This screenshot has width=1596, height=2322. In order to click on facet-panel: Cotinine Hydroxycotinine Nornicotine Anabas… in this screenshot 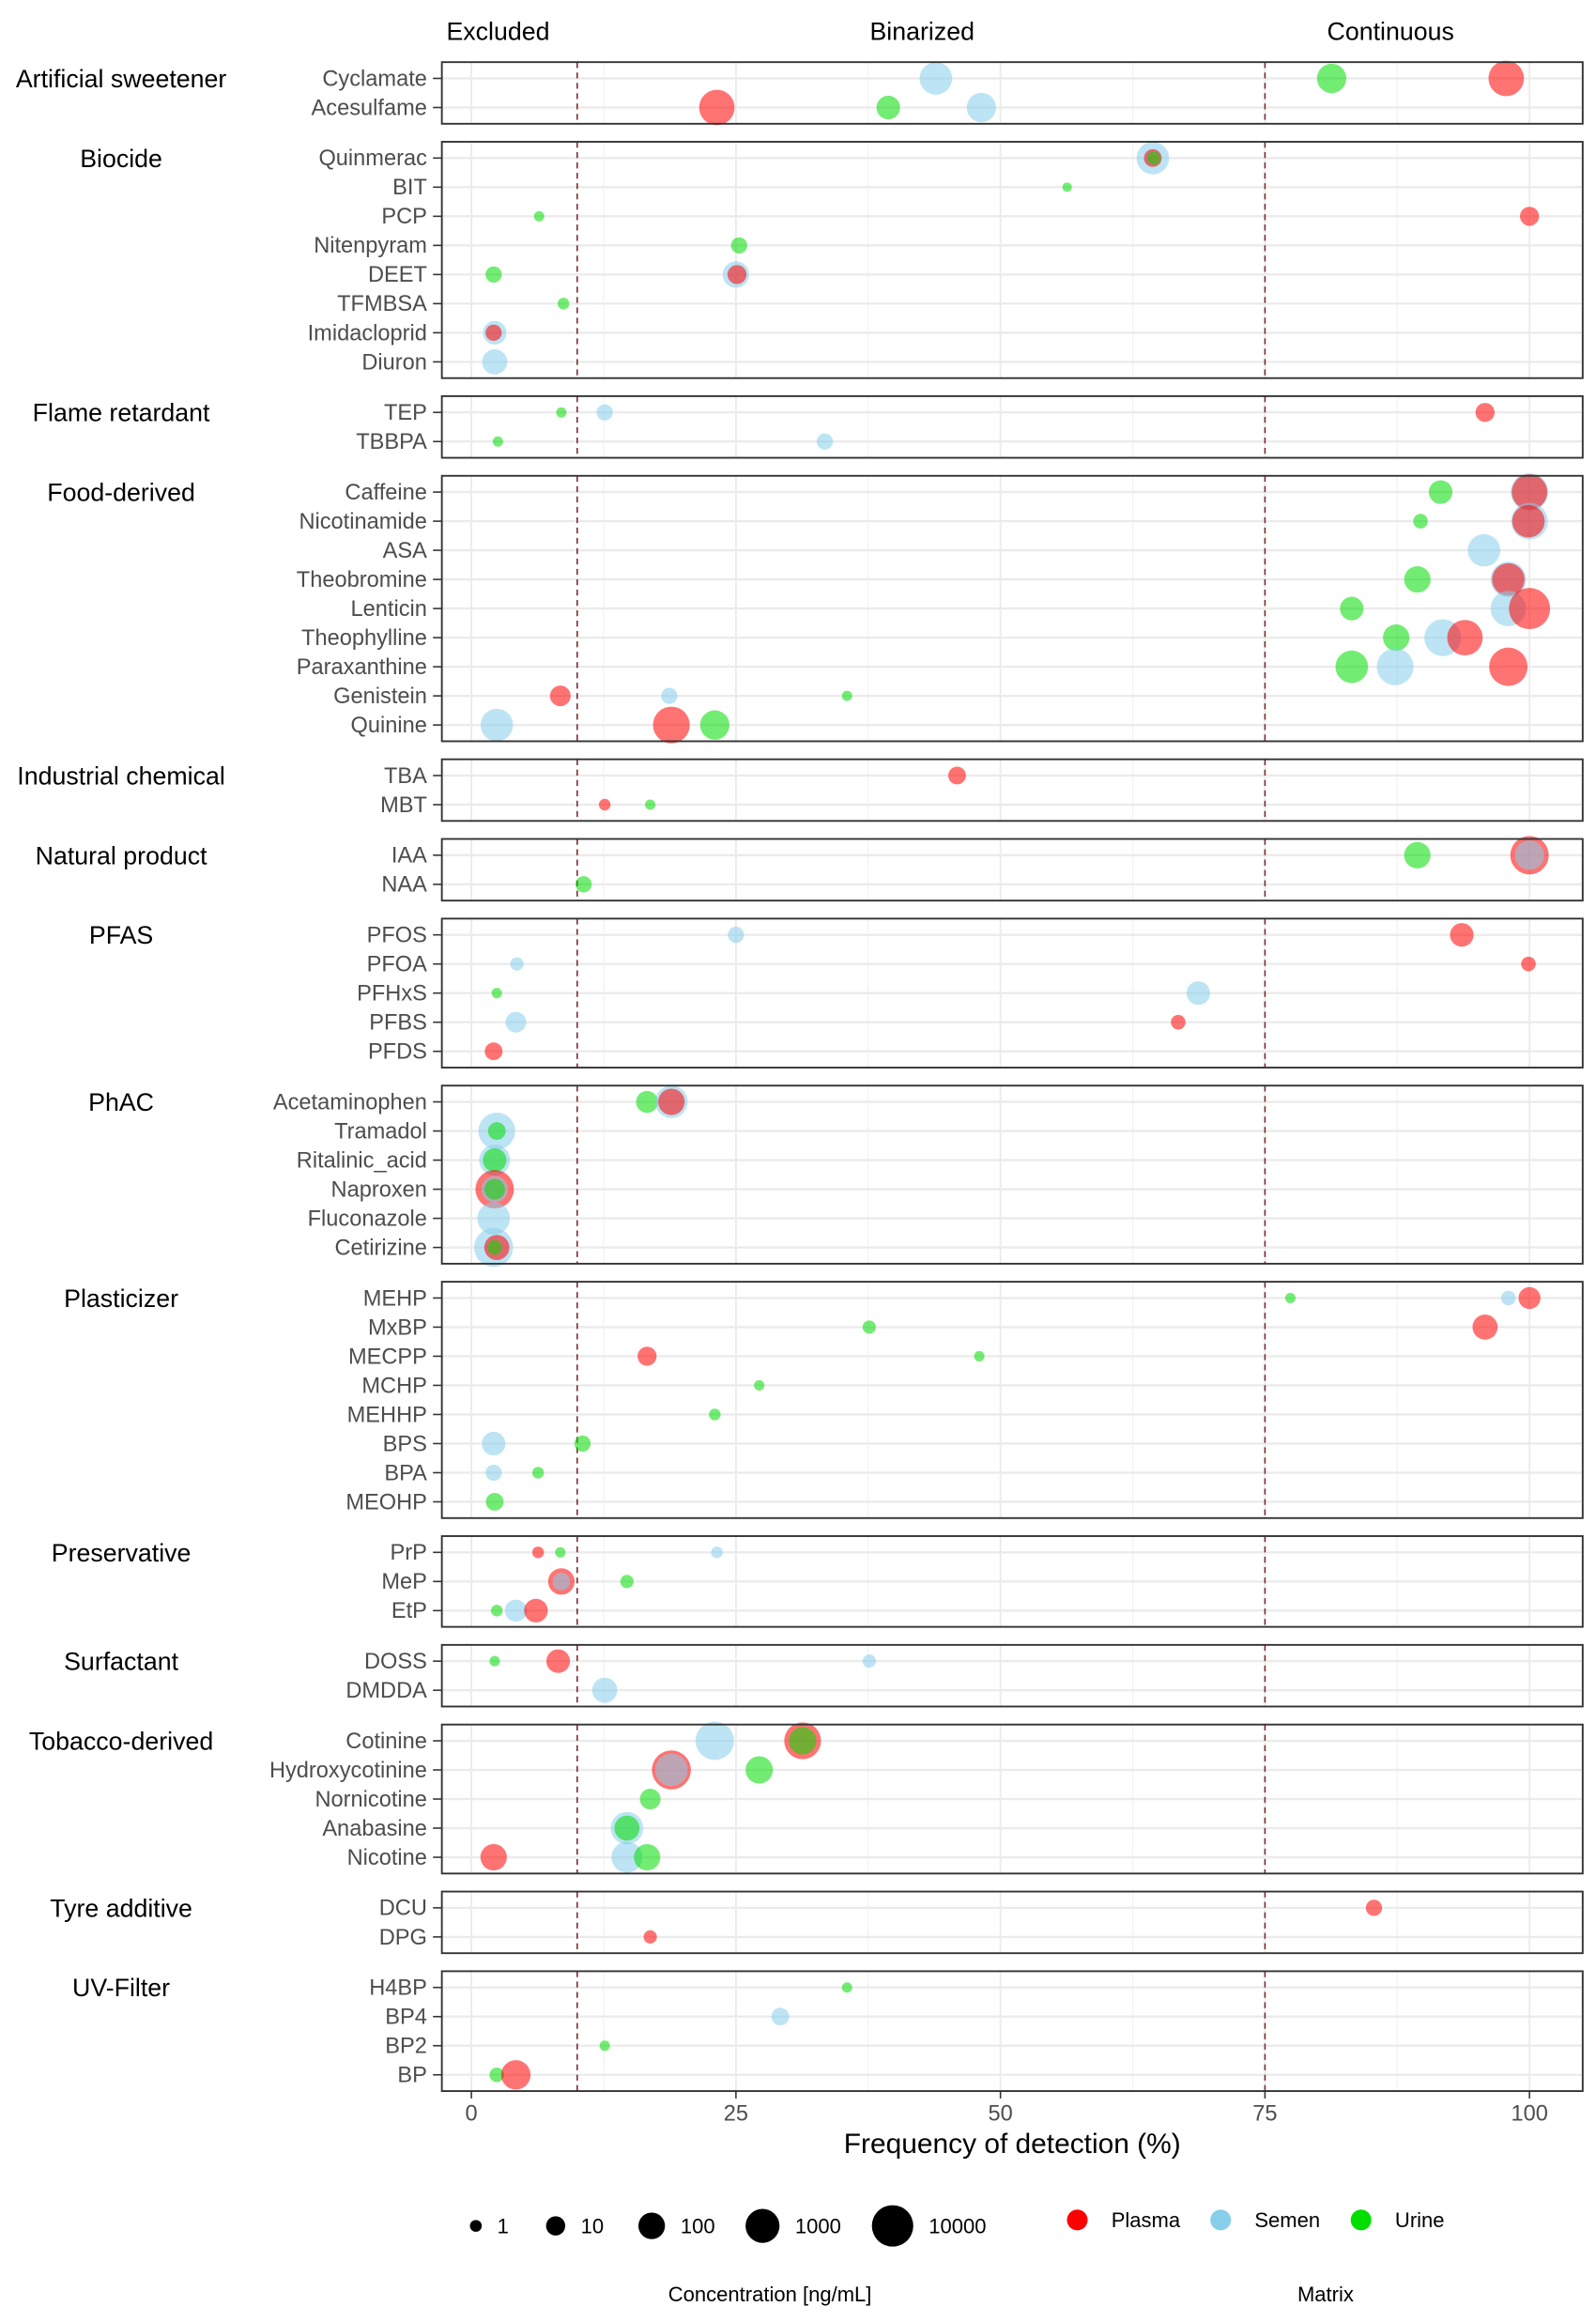, I will do `click(807, 1798)`.